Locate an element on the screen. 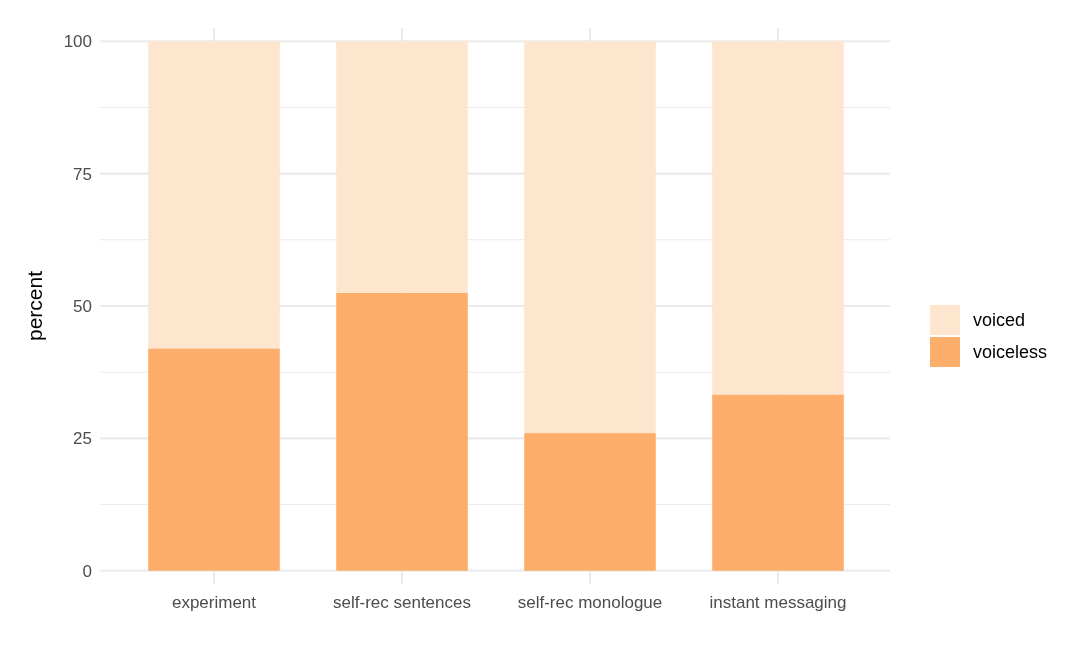  x-tick-label: experiment is located at coordinates (214, 602).